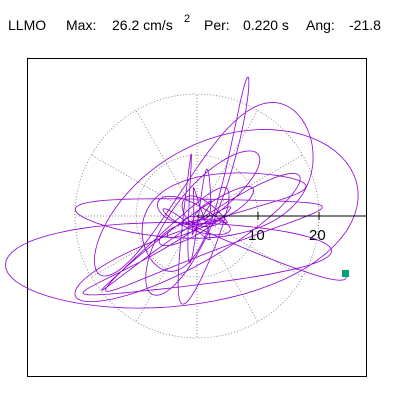 This screenshot has height=400, width=400. Describe the element at coordinates (345, 273) in the screenshot. I see `end-marker` at that location.